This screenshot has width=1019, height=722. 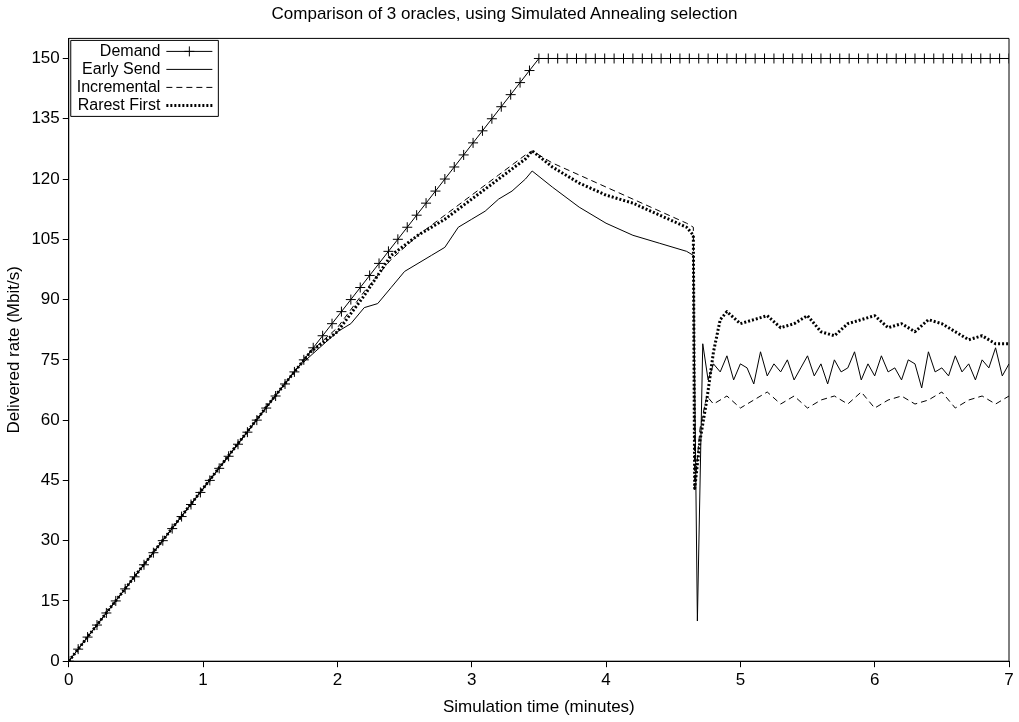 What do you see at coordinates (118, 86) in the screenshot?
I see `legend-label: Incremental` at bounding box center [118, 86].